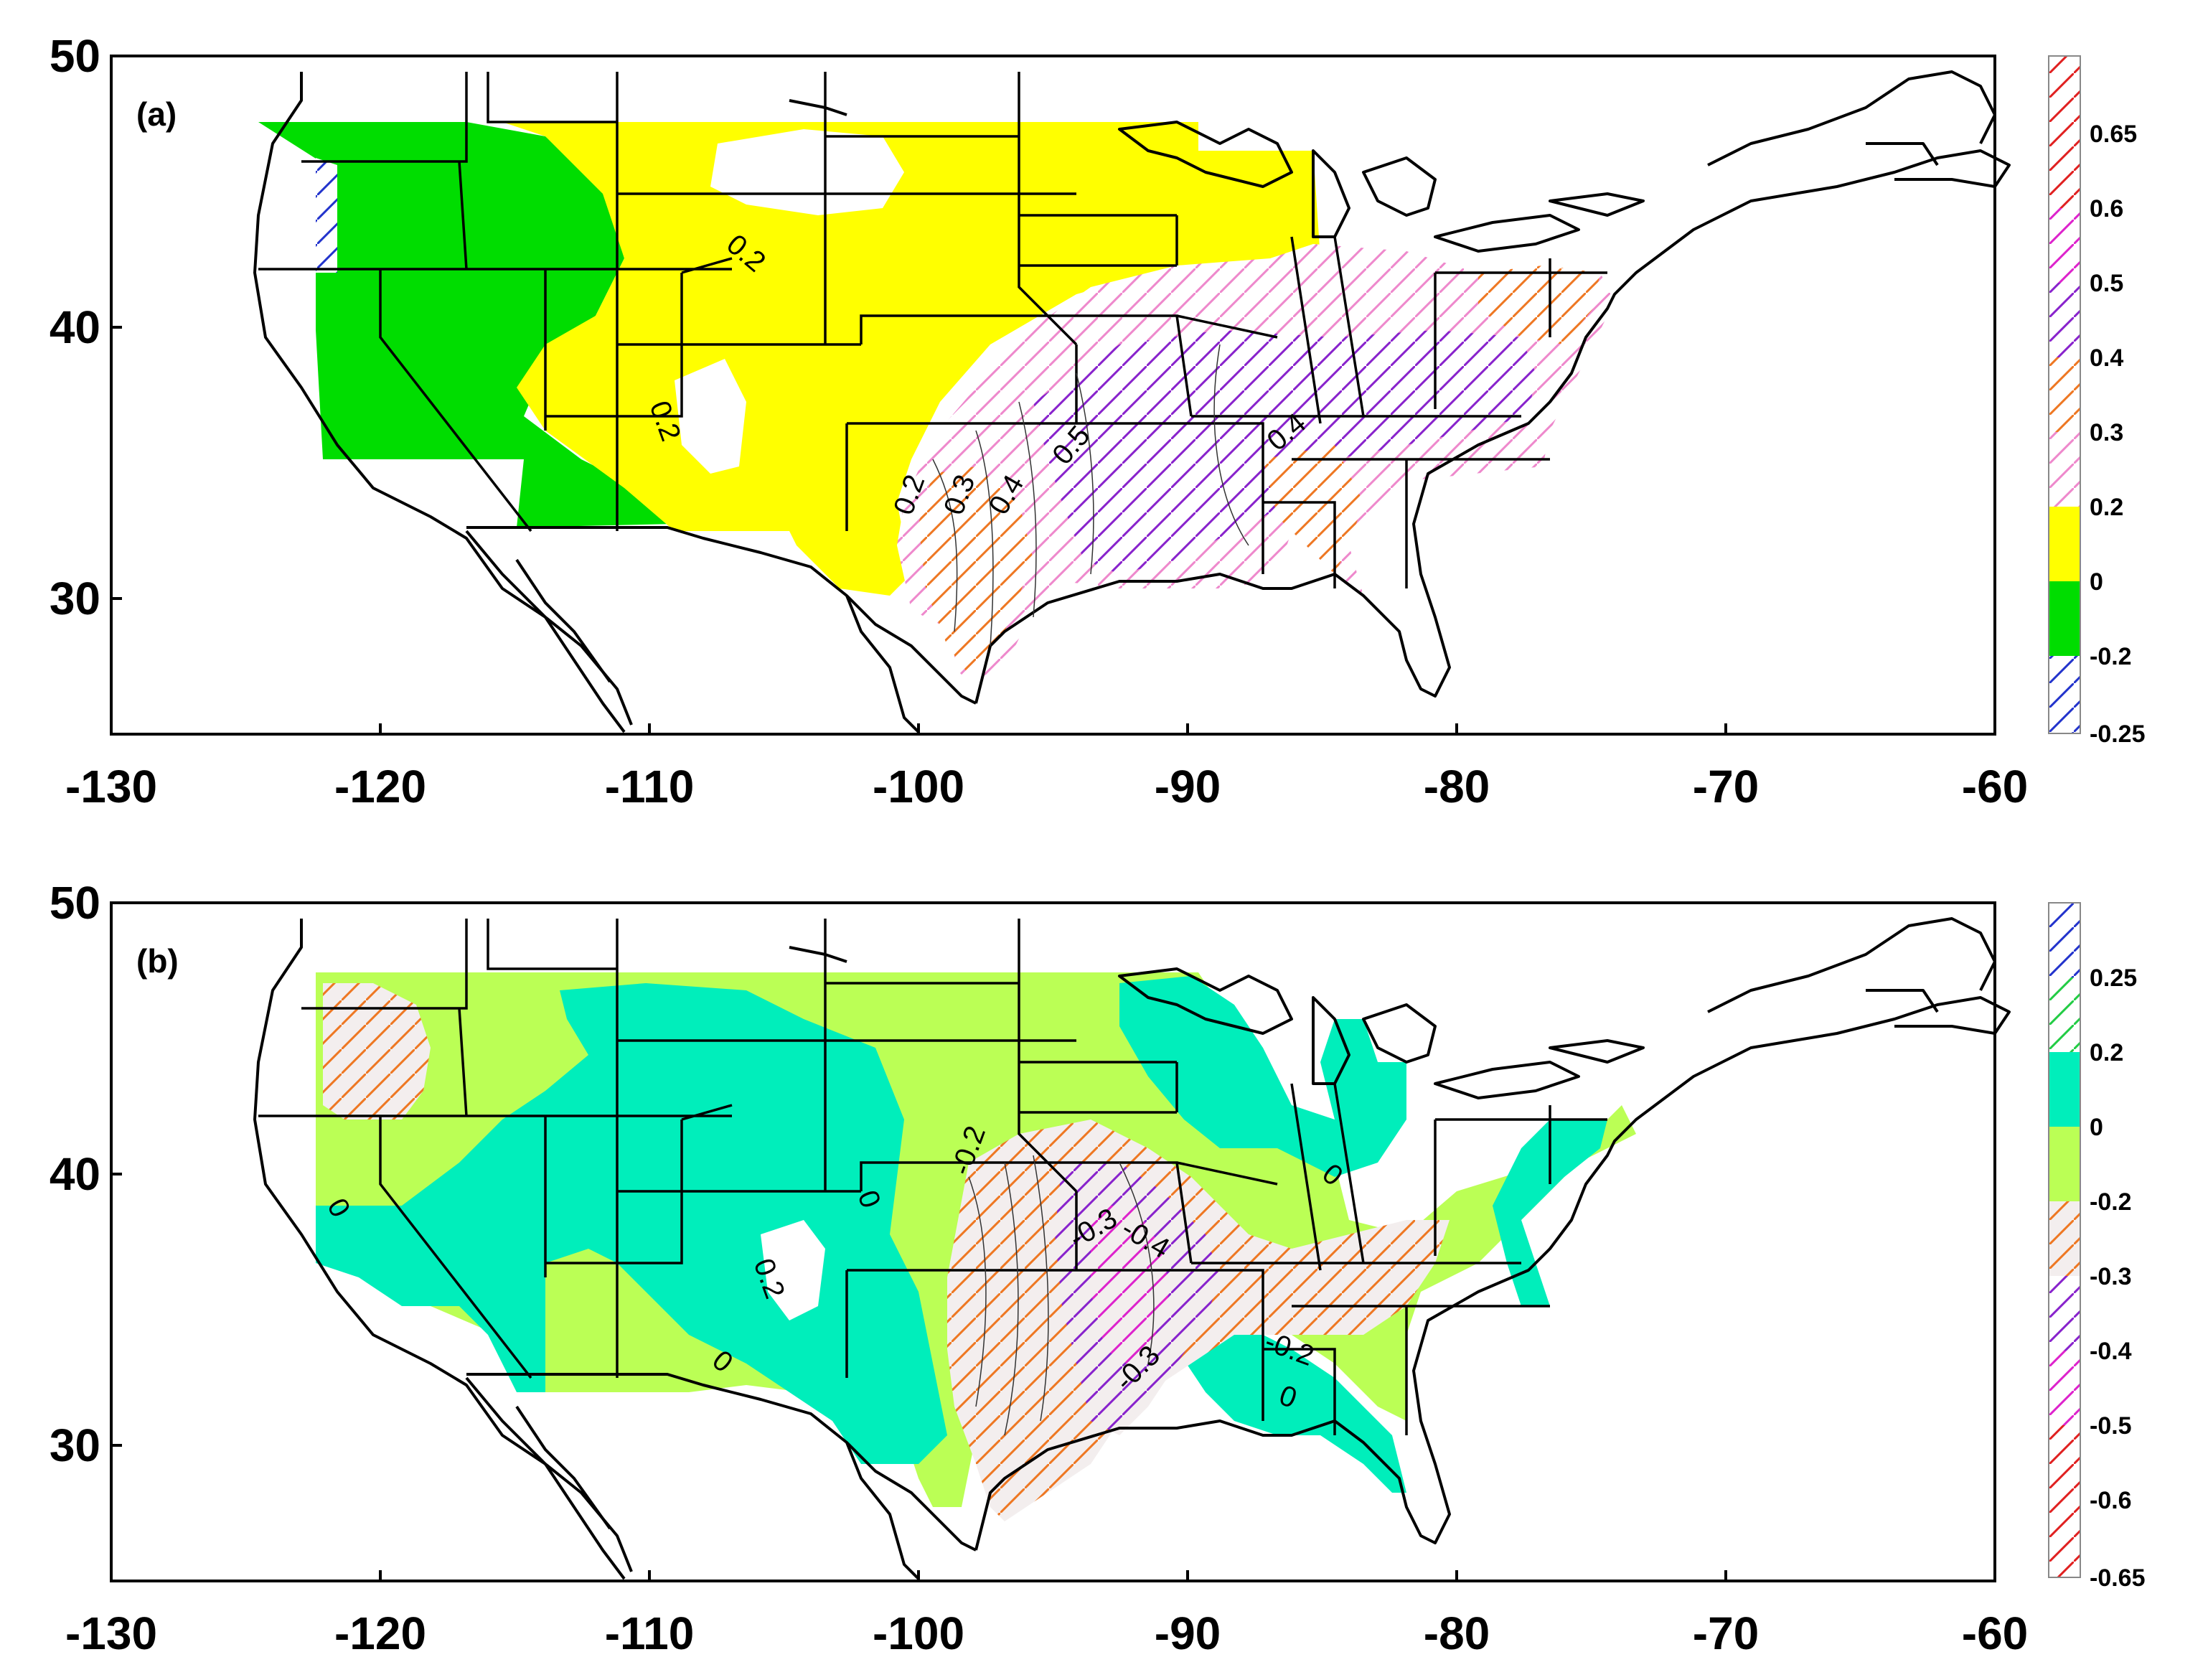  I want to click on region-teal-northeast, so click(1550, 1213).